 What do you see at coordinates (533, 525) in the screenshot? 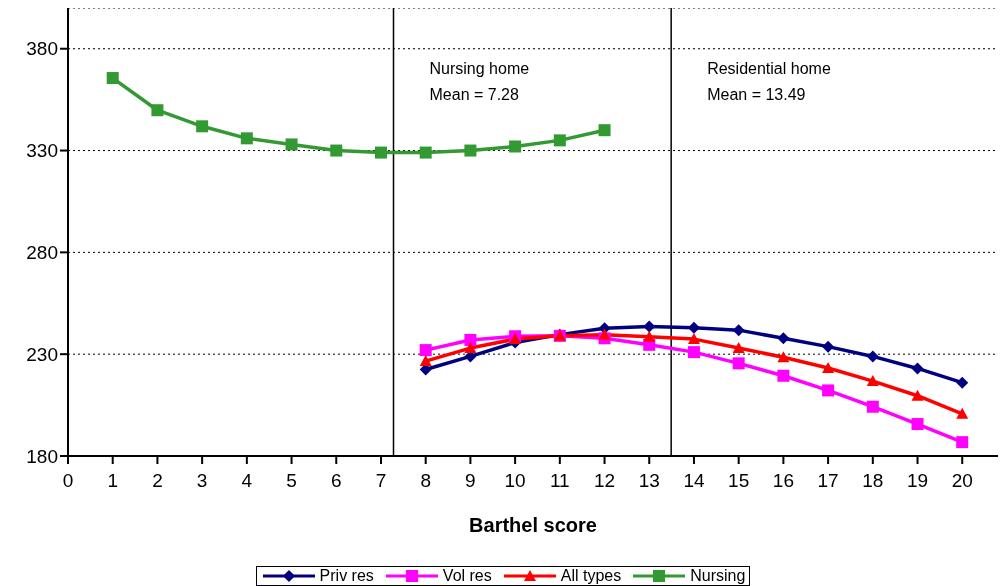
I see `x-axis-title: Barthel score` at bounding box center [533, 525].